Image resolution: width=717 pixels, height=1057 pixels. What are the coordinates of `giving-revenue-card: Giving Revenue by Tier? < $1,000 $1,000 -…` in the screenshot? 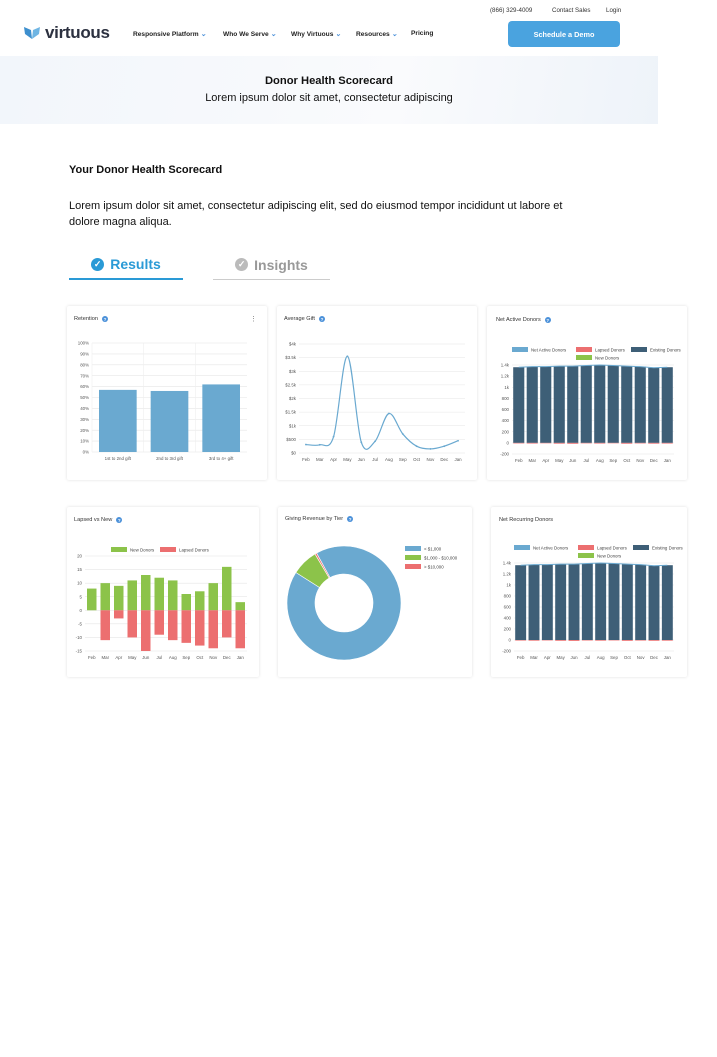 It's located at (375, 592).